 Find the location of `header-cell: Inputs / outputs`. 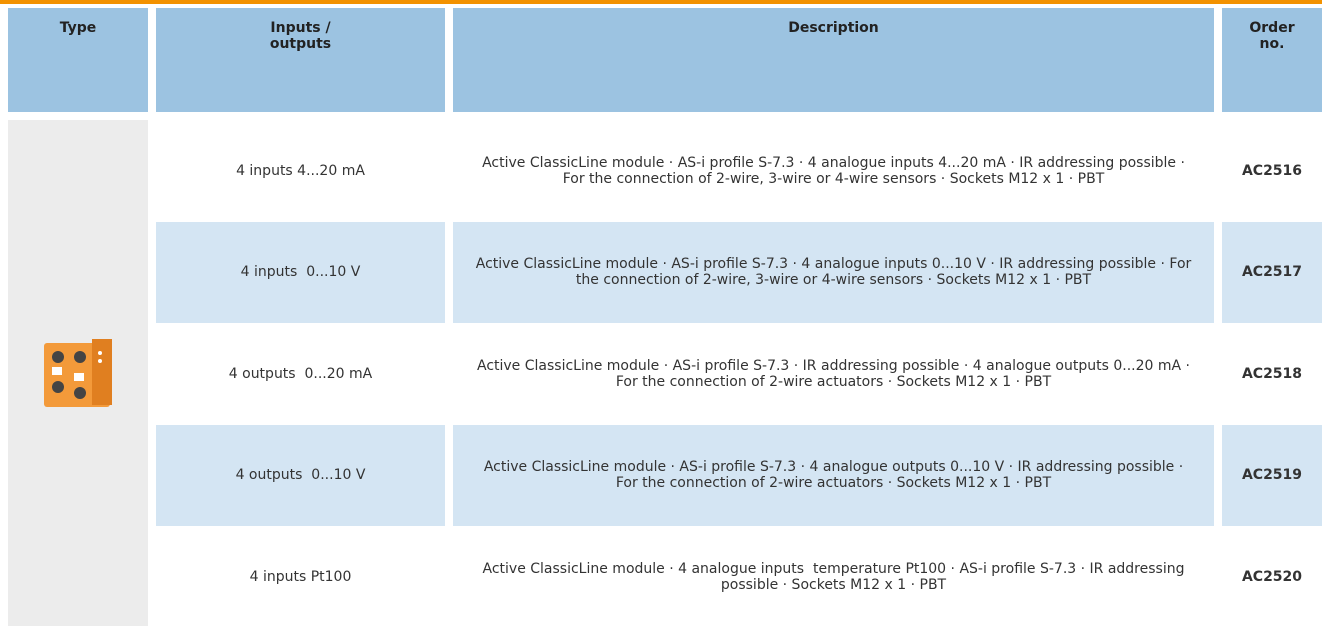

header-cell: Inputs / outputs is located at coordinates (300, 60).